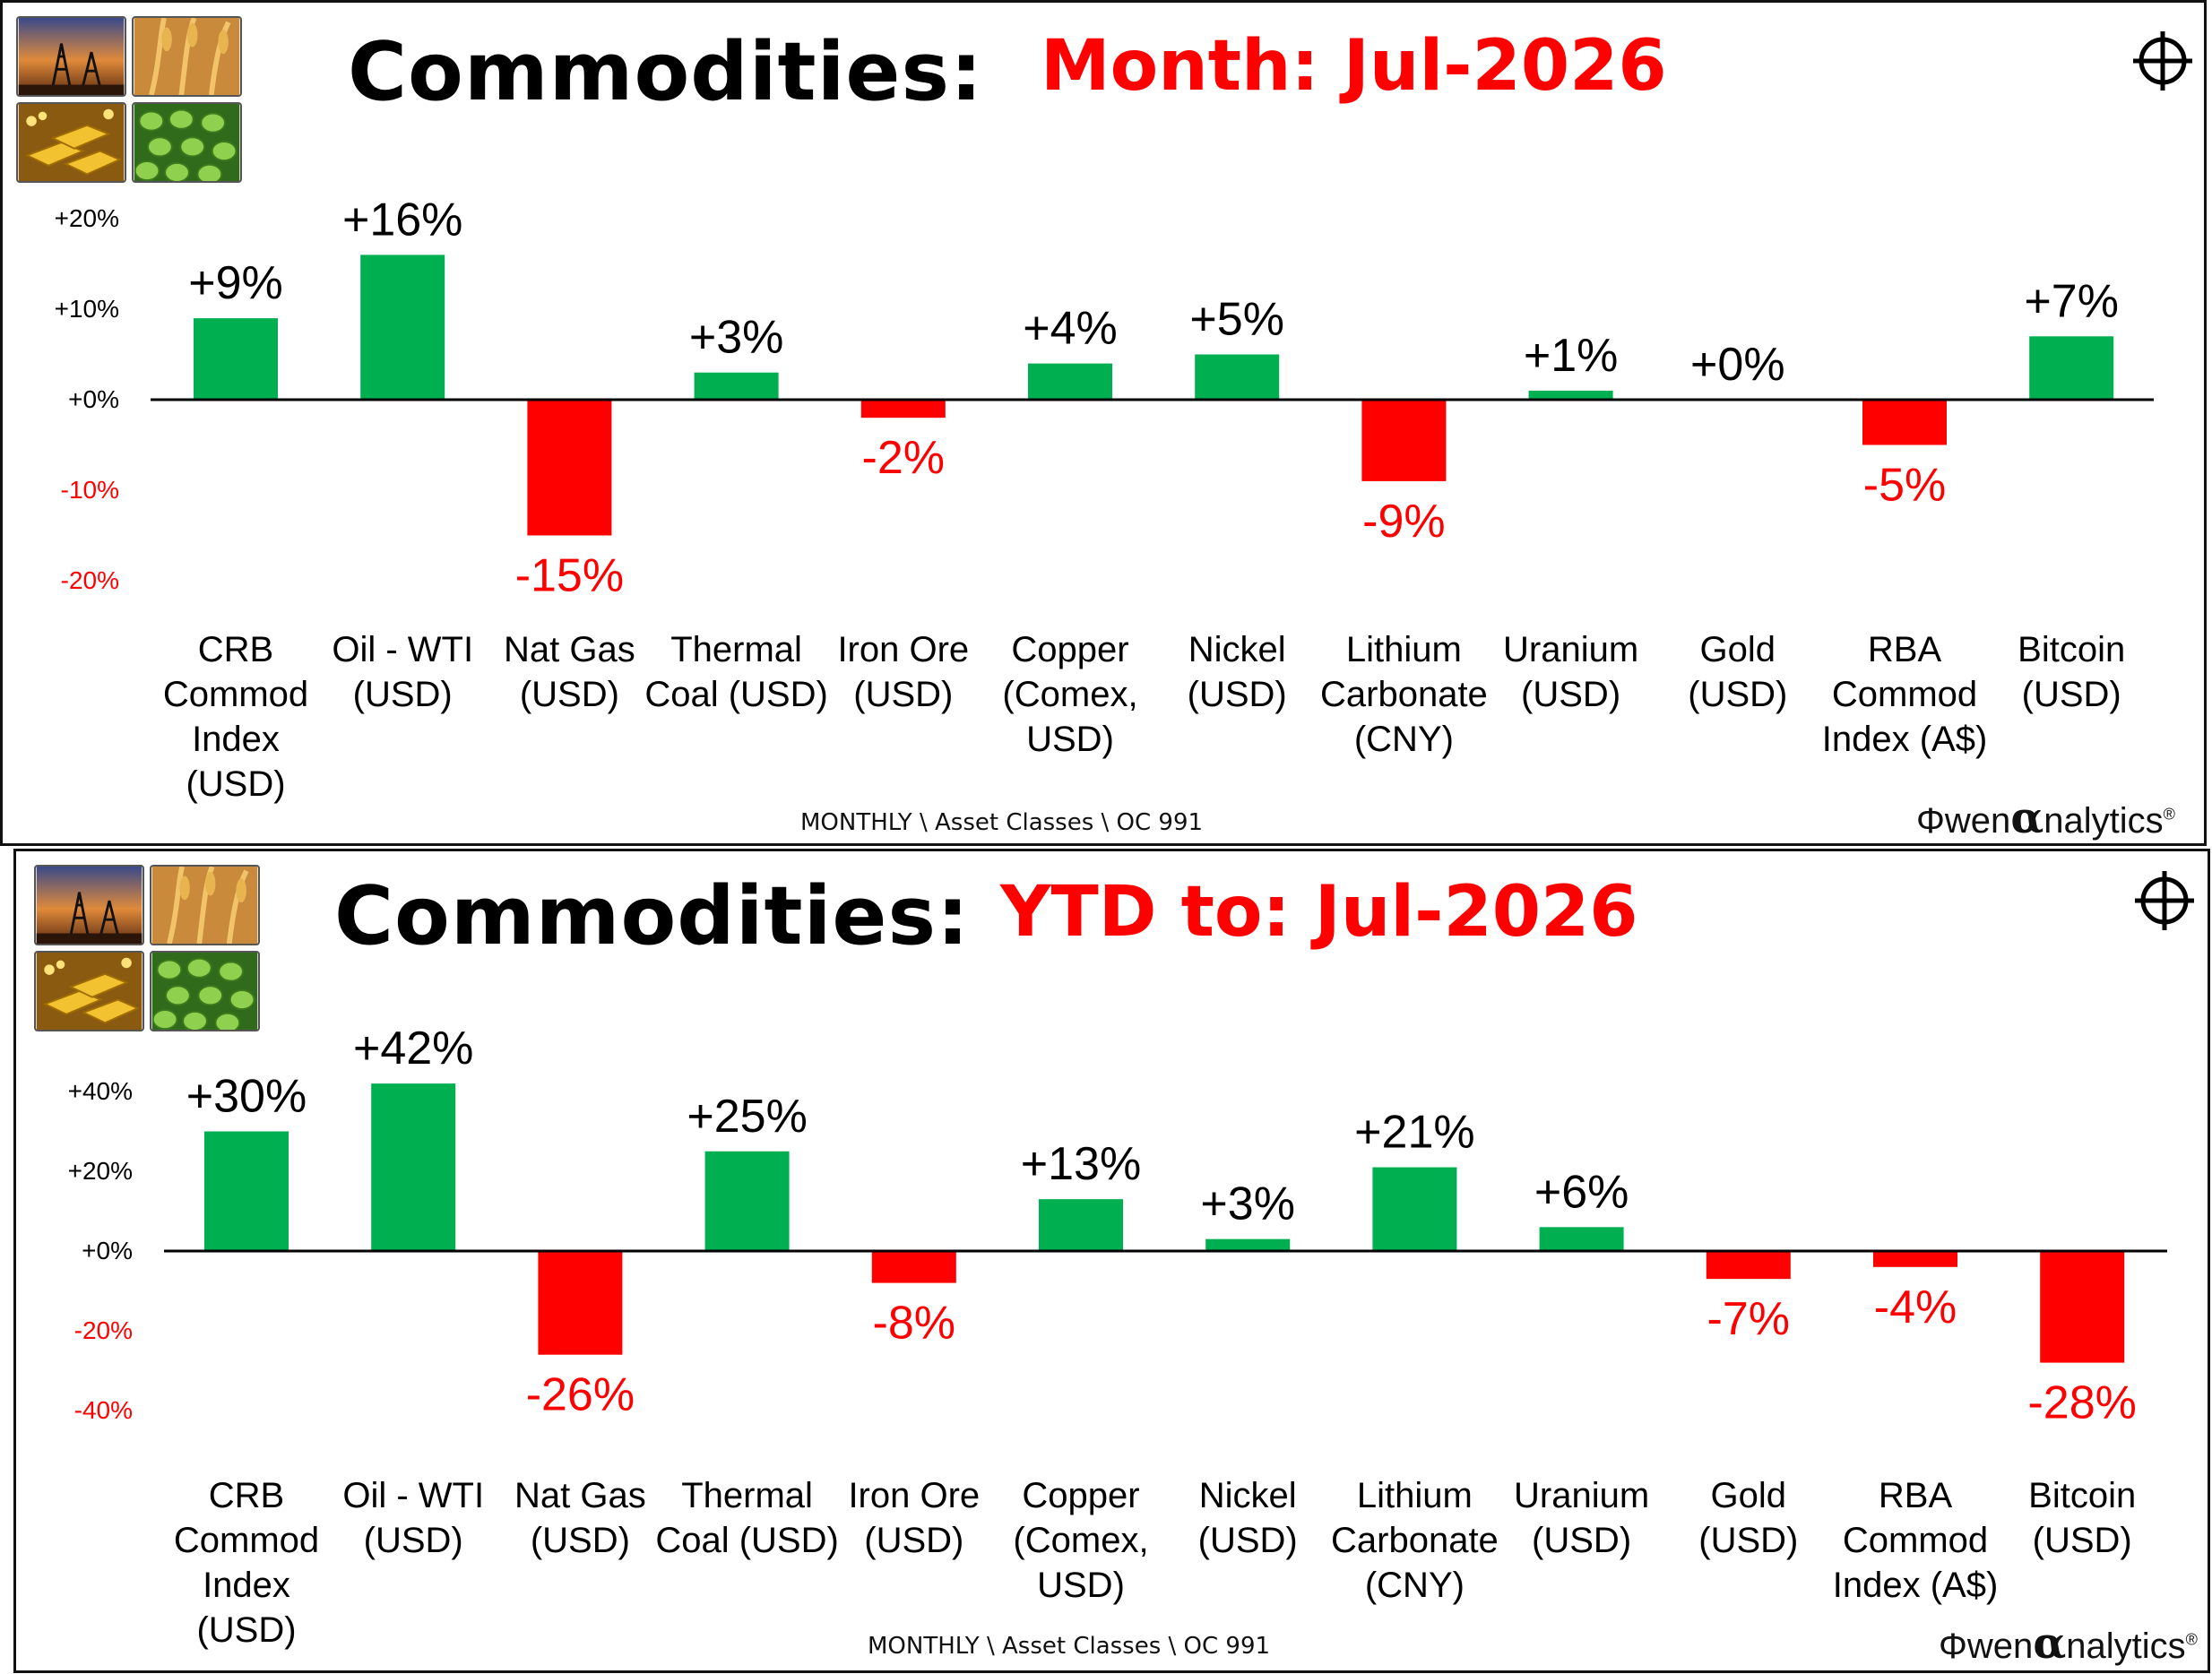  What do you see at coordinates (90, 490) in the screenshot?
I see `y-tick-label: -10%` at bounding box center [90, 490].